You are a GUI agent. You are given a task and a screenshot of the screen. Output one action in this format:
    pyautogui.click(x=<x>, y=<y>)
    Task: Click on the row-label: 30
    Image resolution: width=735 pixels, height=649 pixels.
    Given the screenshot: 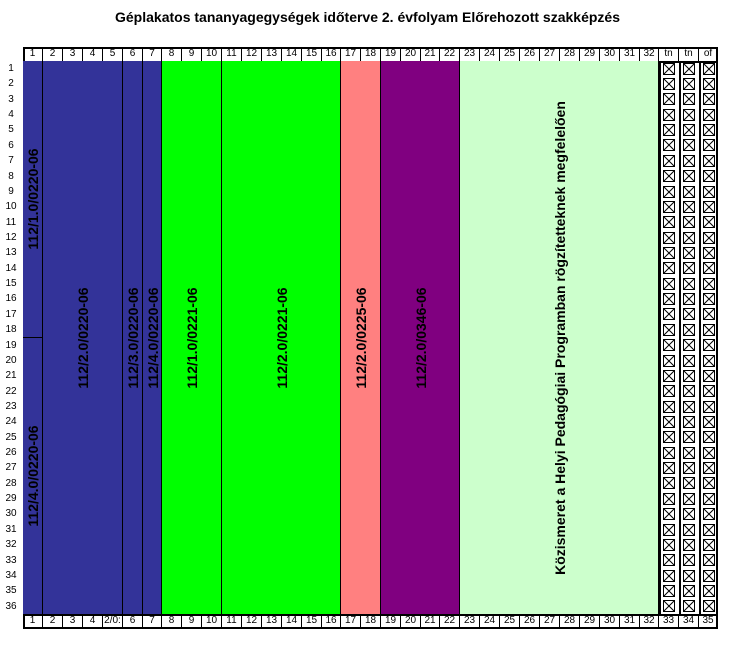 What is the action you would take?
    pyautogui.click(x=11, y=514)
    